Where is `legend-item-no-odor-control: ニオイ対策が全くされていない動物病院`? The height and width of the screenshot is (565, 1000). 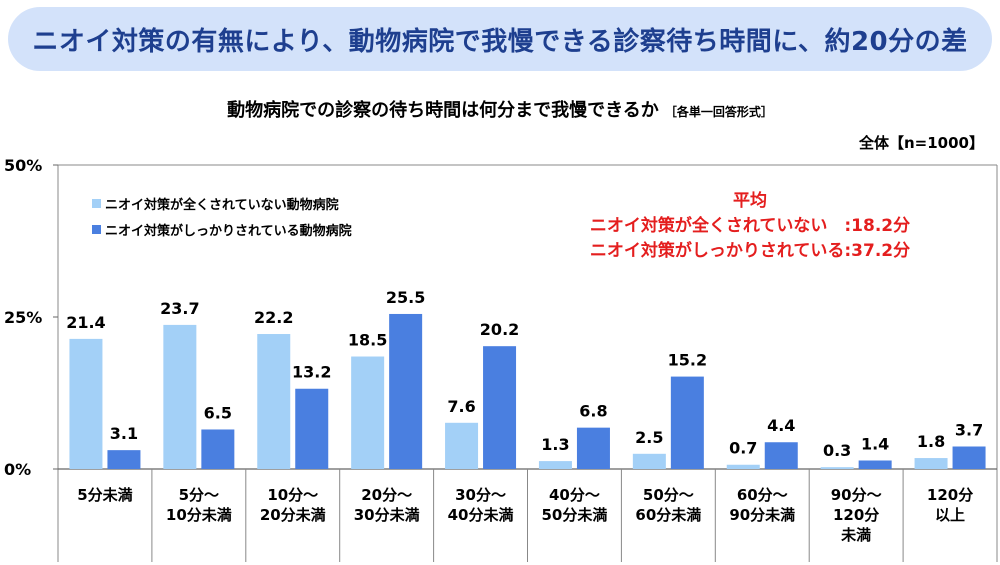
legend-item-no-odor-control: ニオイ対策が全くされていない動物病院 is located at coordinates (222, 203).